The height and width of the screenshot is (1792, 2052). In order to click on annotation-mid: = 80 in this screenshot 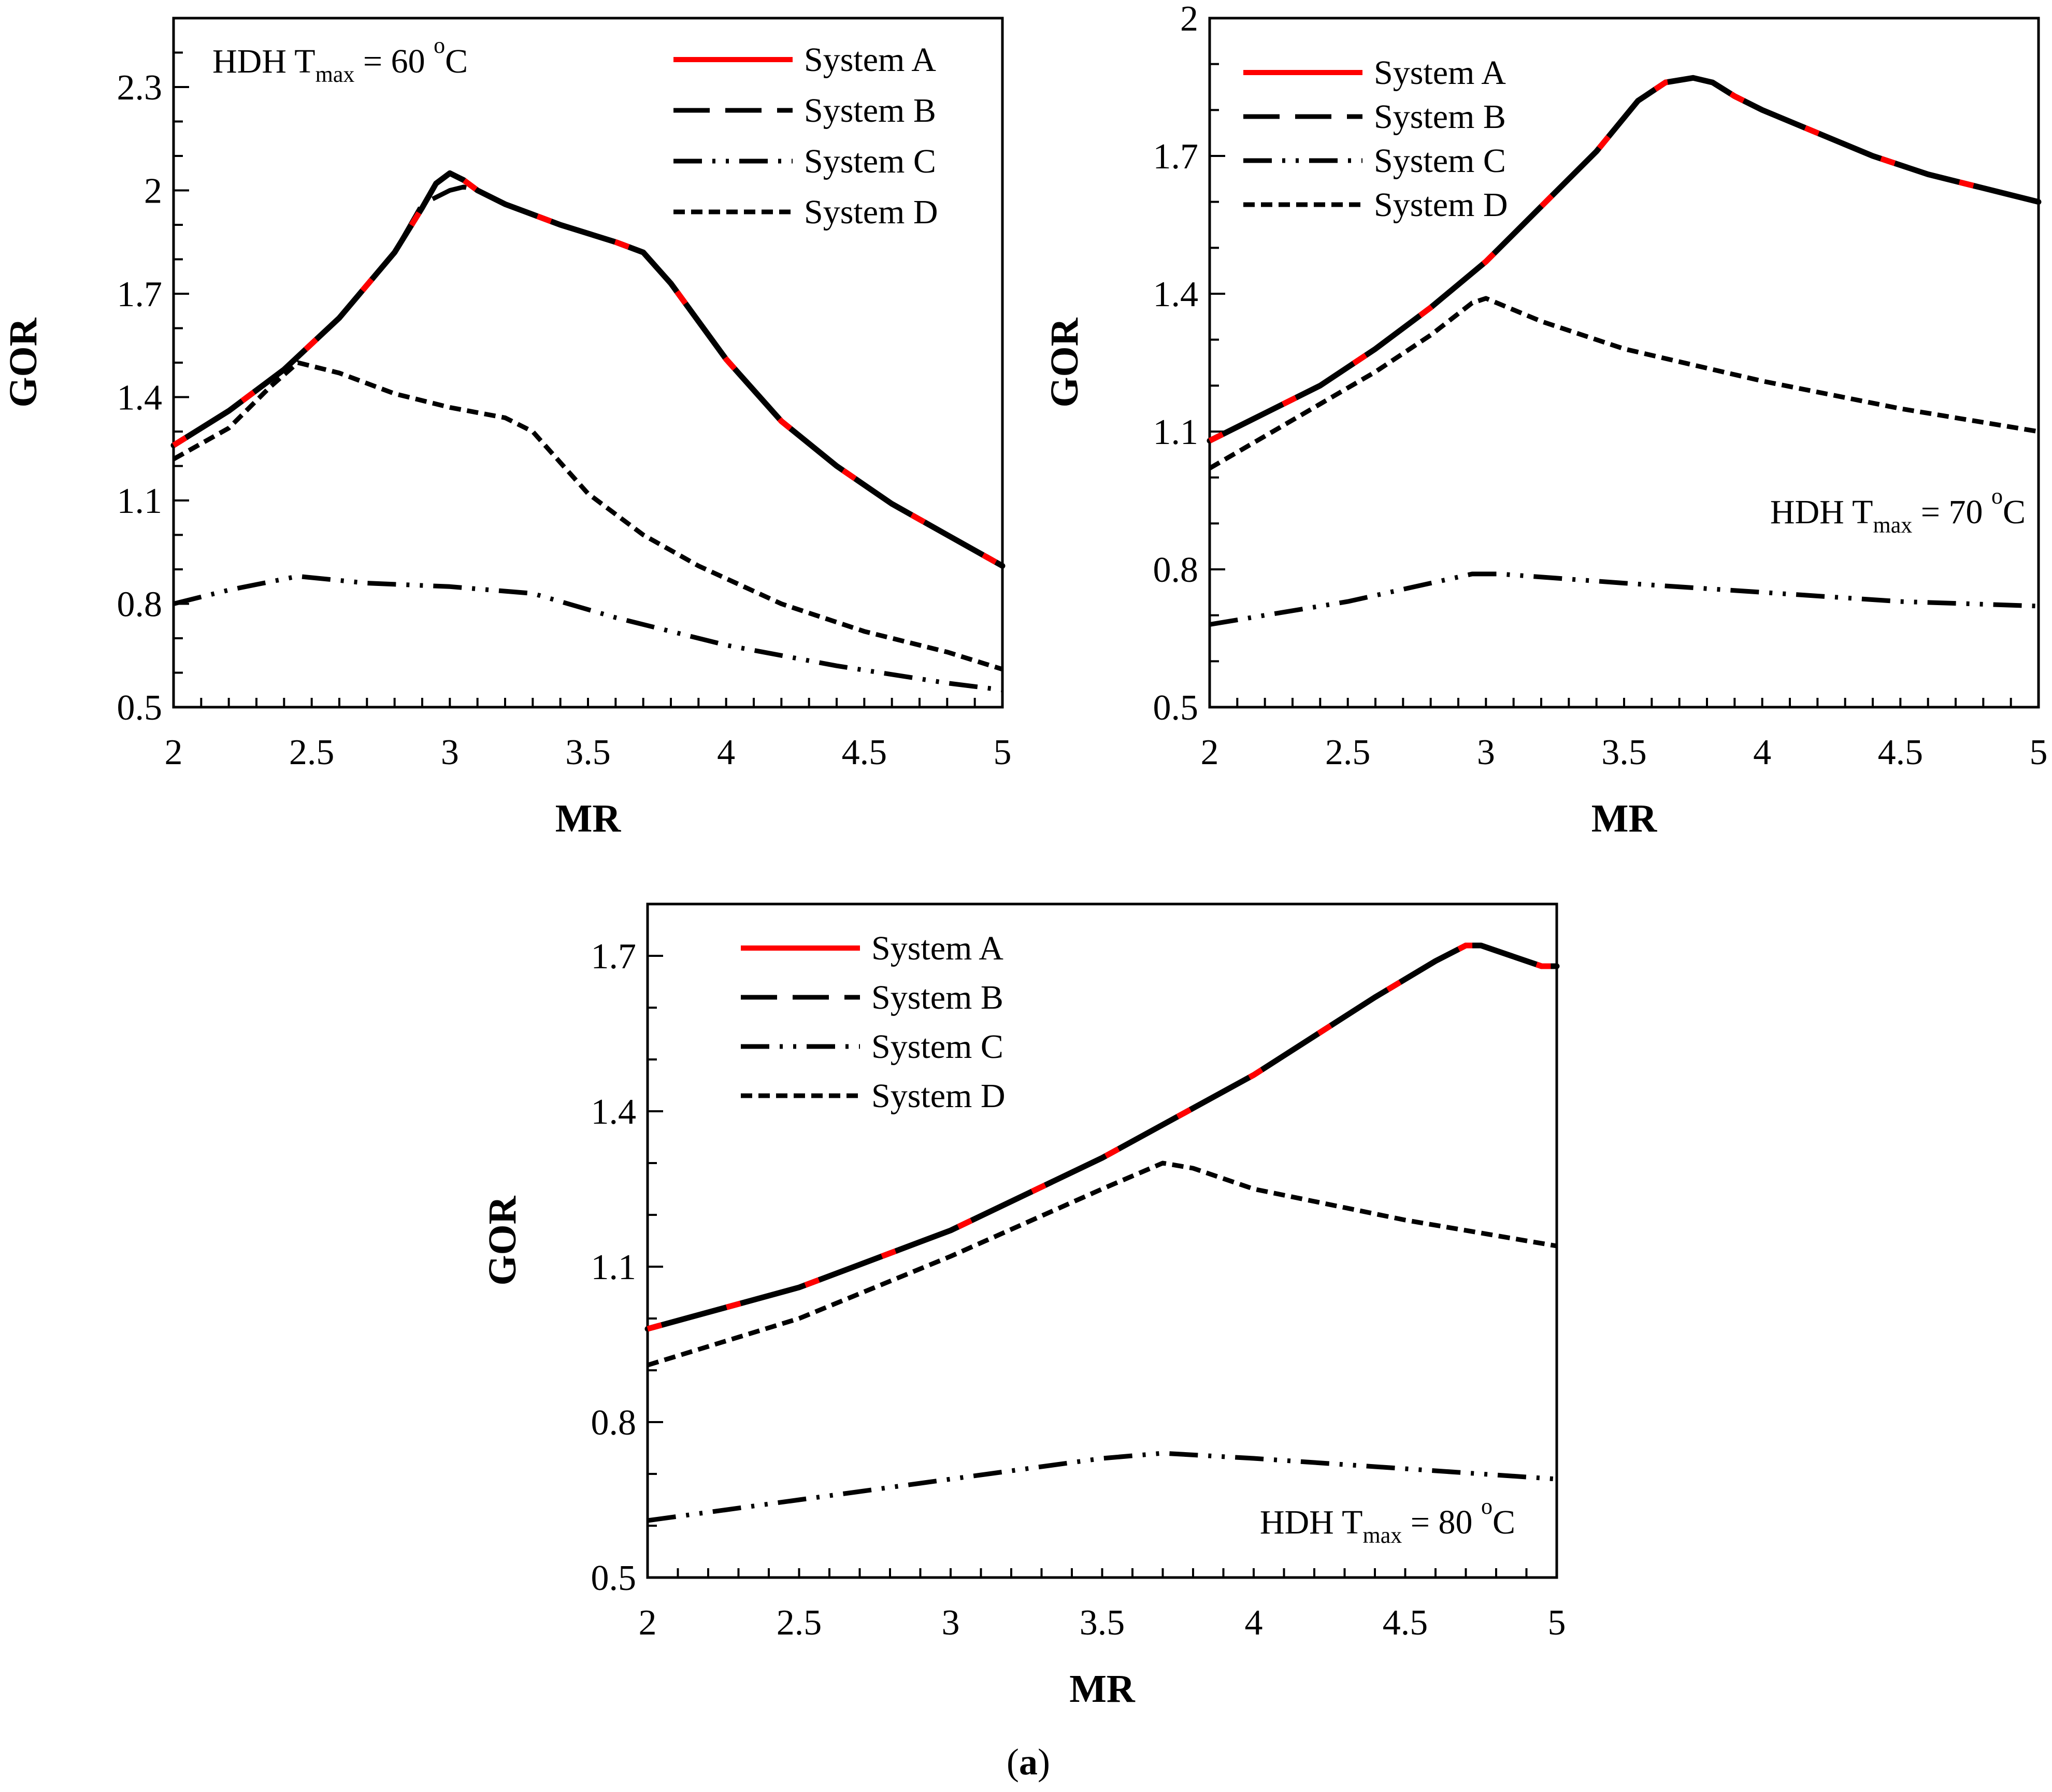, I will do `click(1441, 1522)`.